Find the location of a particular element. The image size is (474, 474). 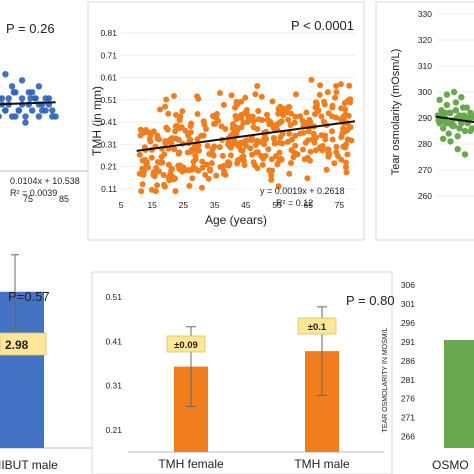

panel-5-y-tick-label: 0.41 is located at coordinates (113, 341).